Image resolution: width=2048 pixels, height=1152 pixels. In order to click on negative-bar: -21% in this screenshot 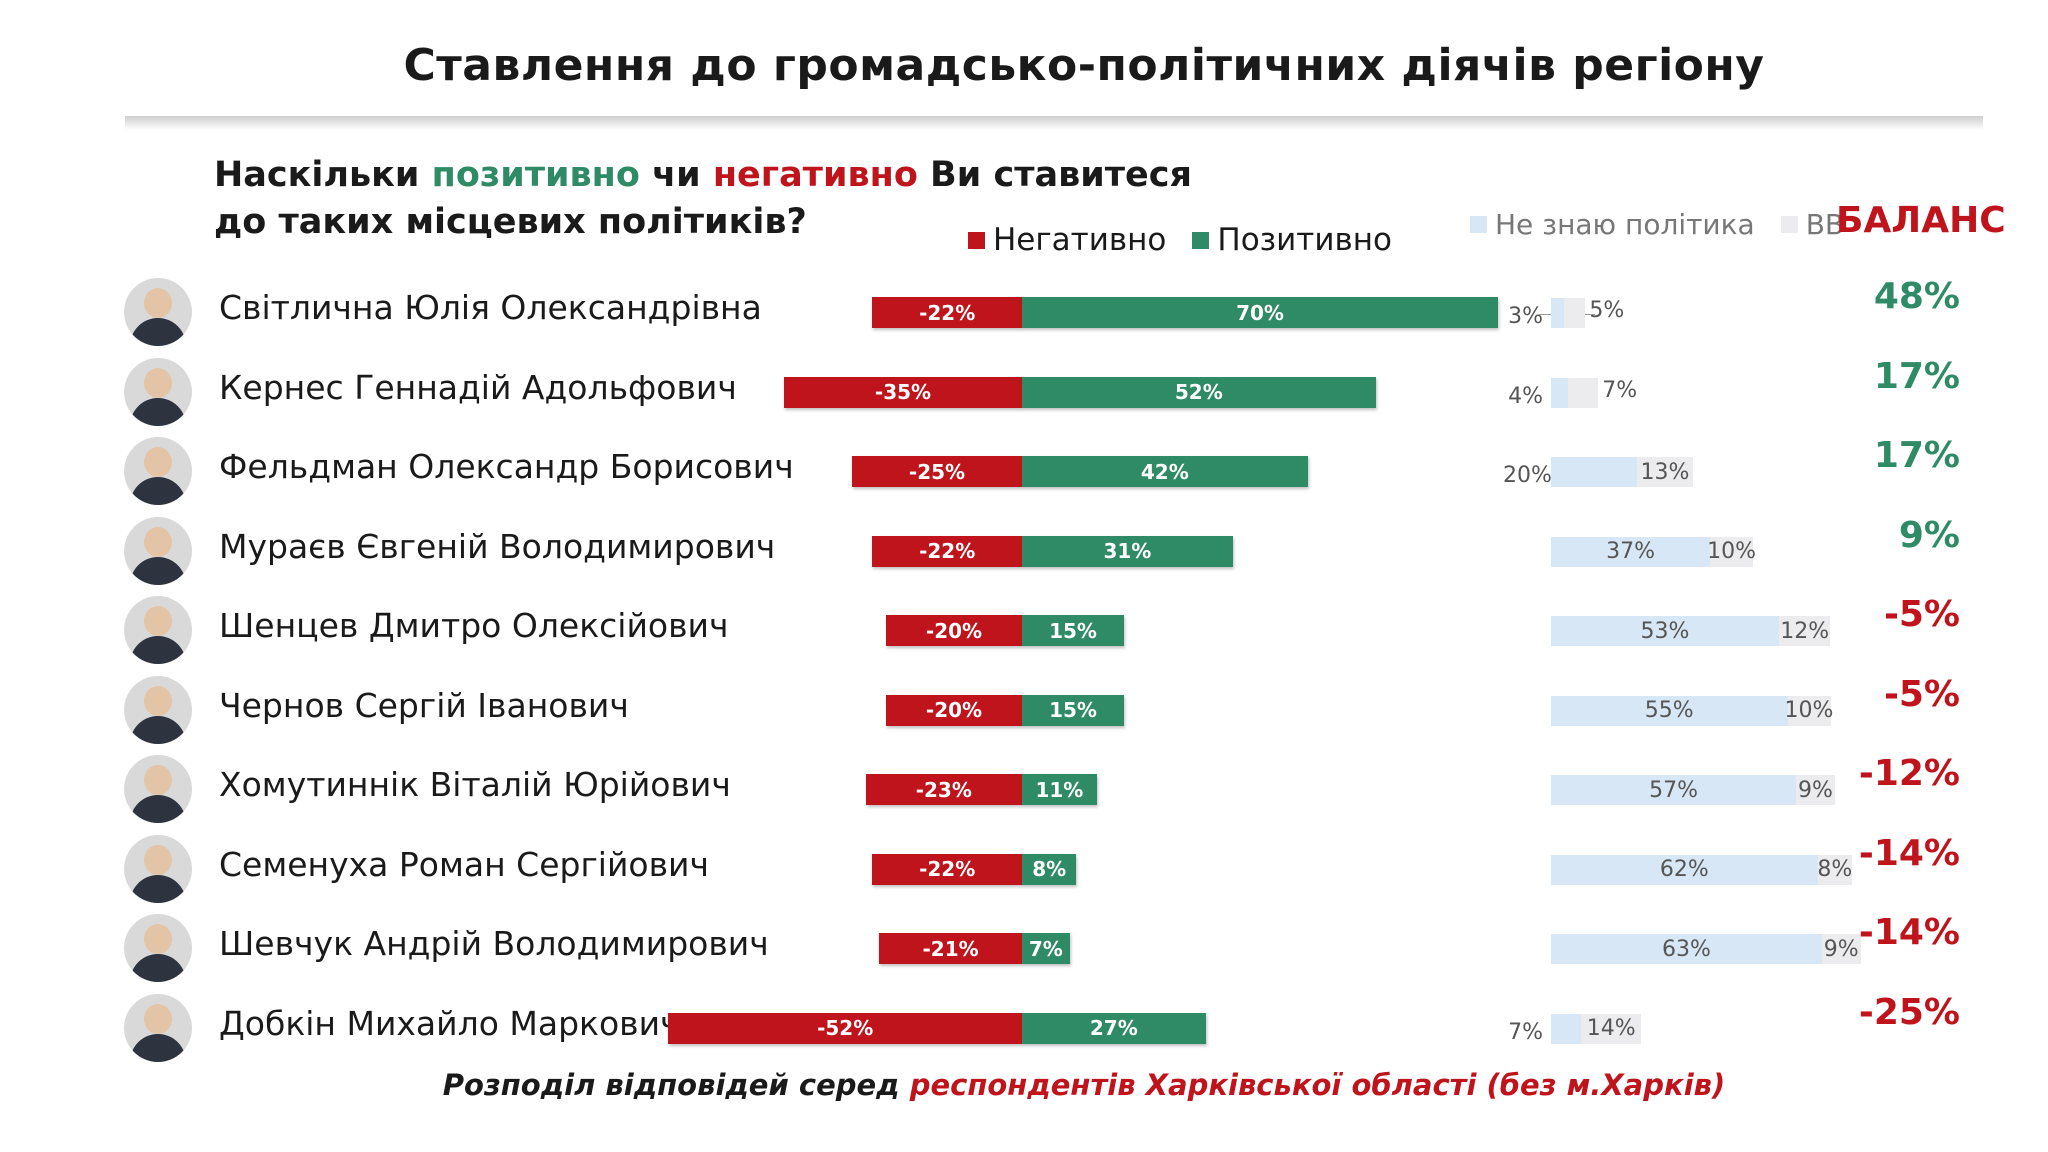, I will do `click(950, 948)`.